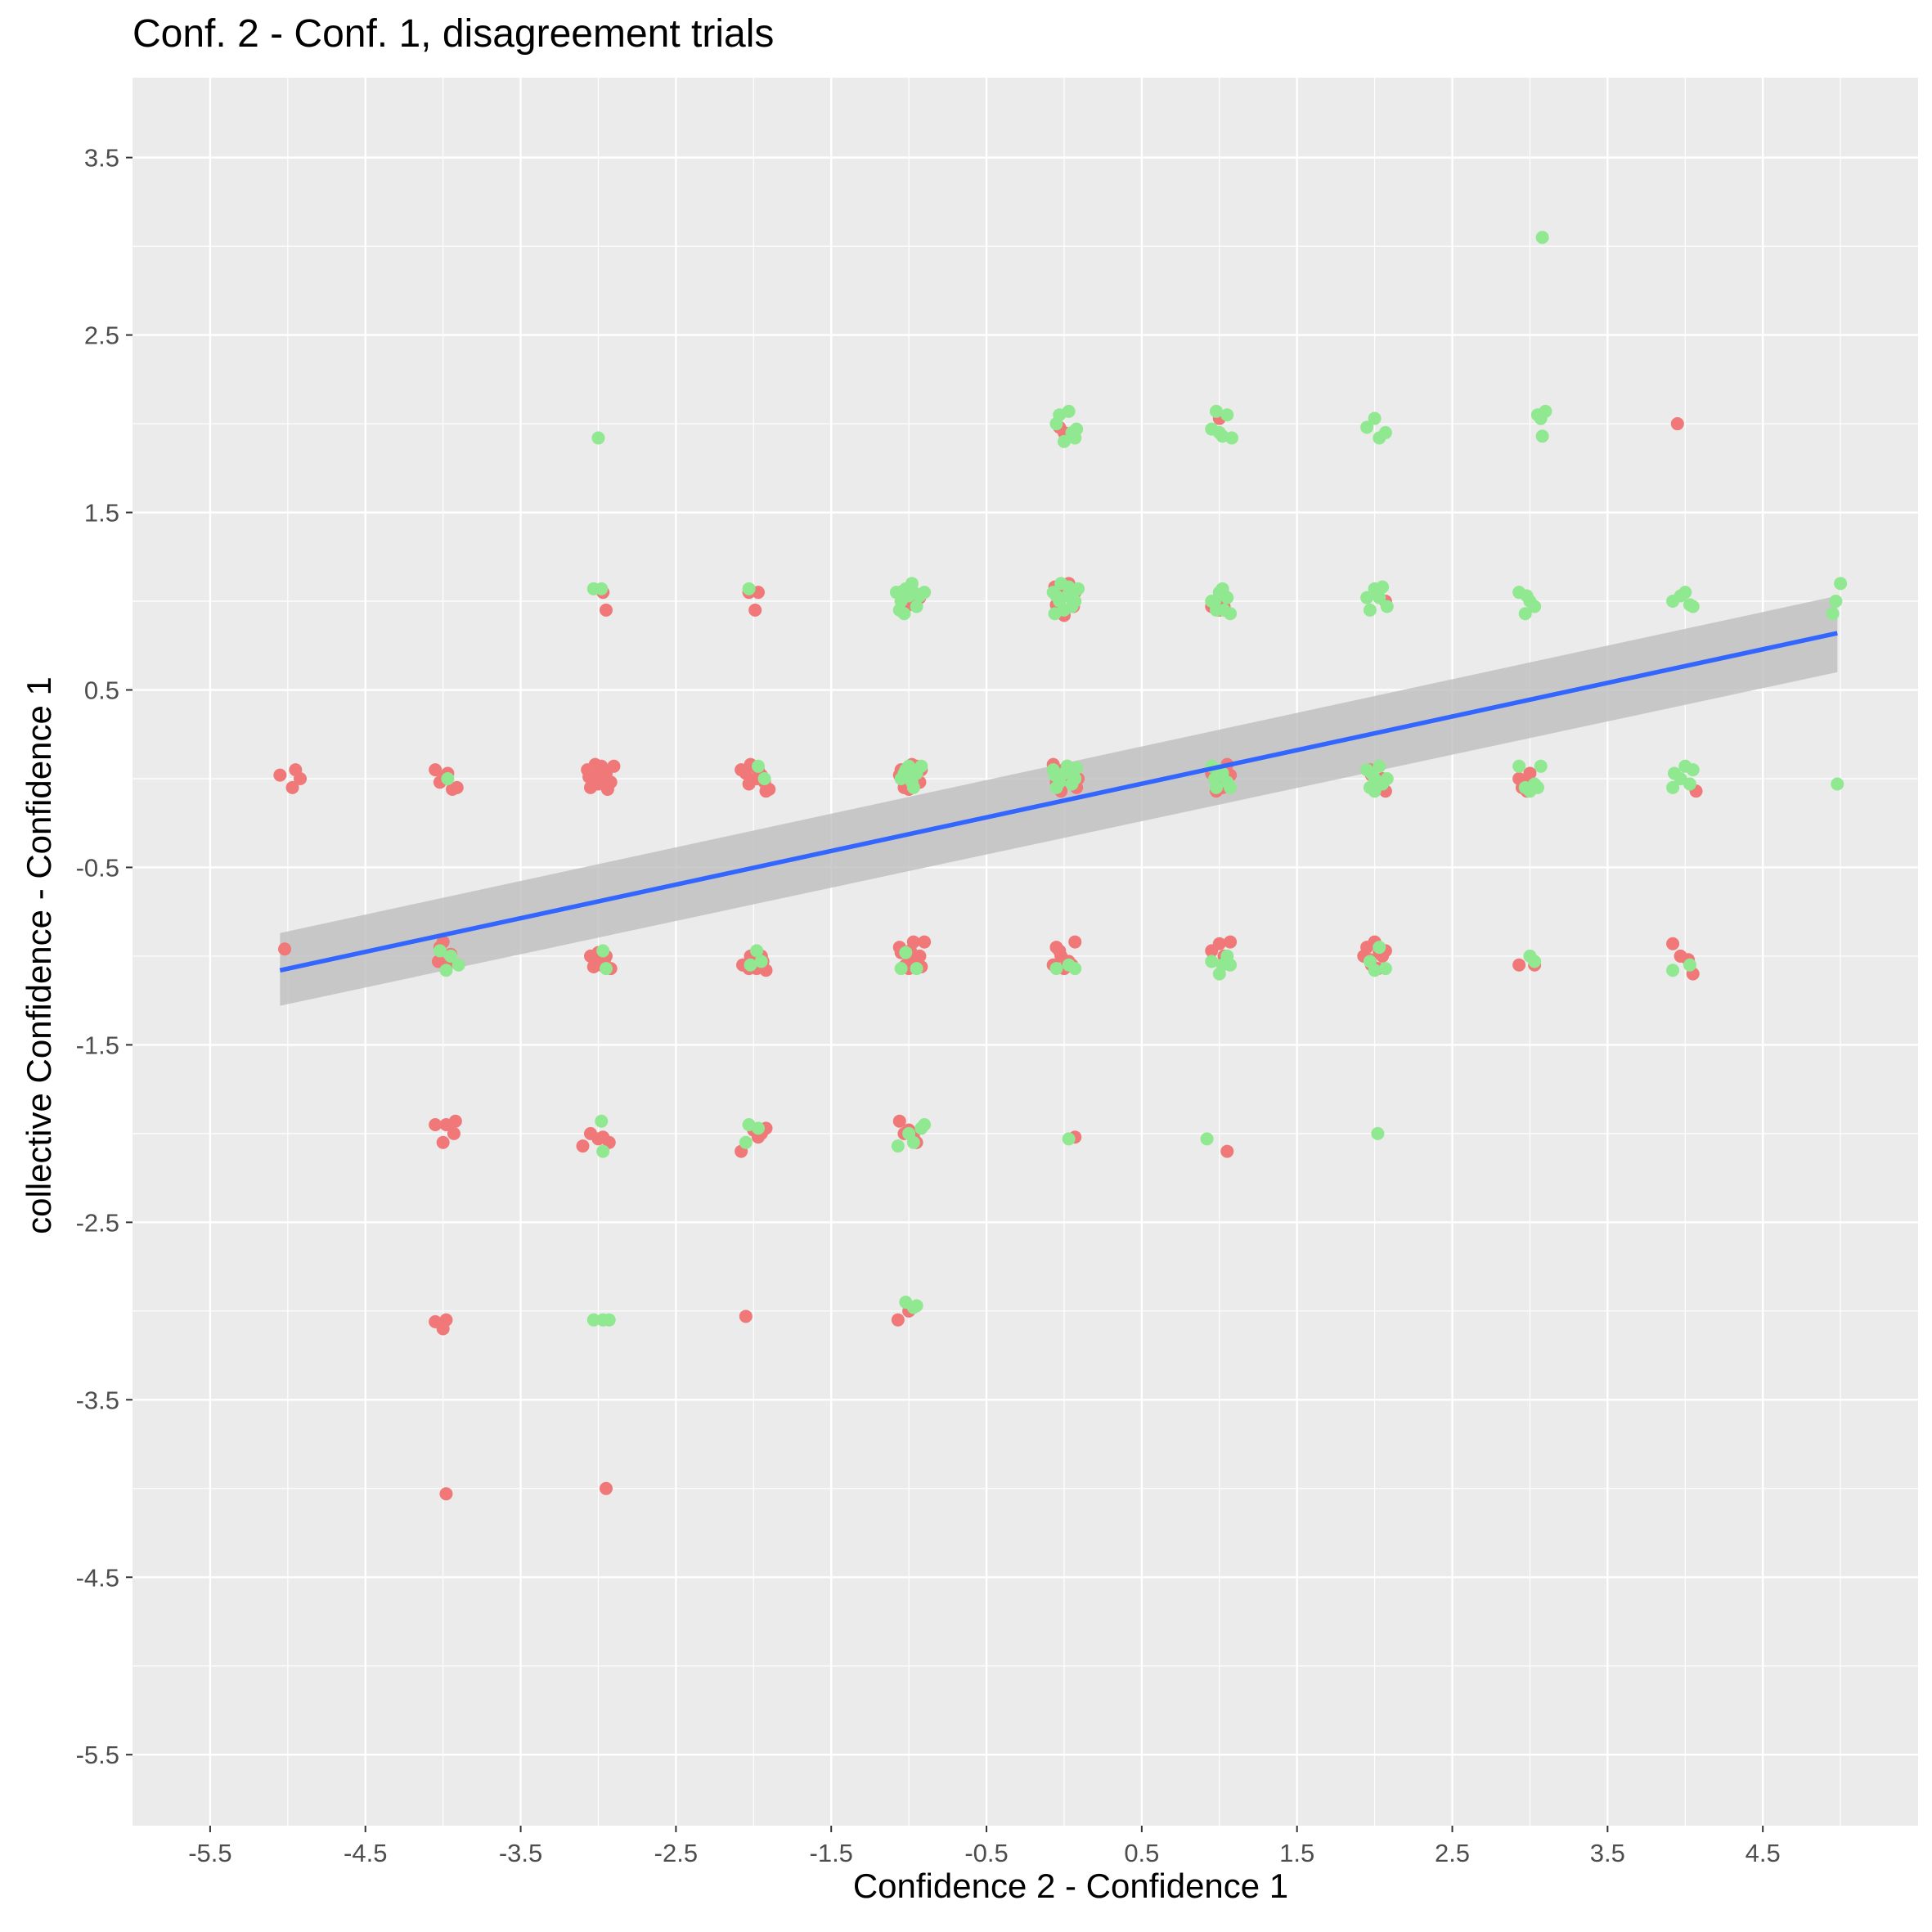 This screenshot has height=1932, width=1932. What do you see at coordinates (986, 1853) in the screenshot?
I see `x-tick-label: -0.5` at bounding box center [986, 1853].